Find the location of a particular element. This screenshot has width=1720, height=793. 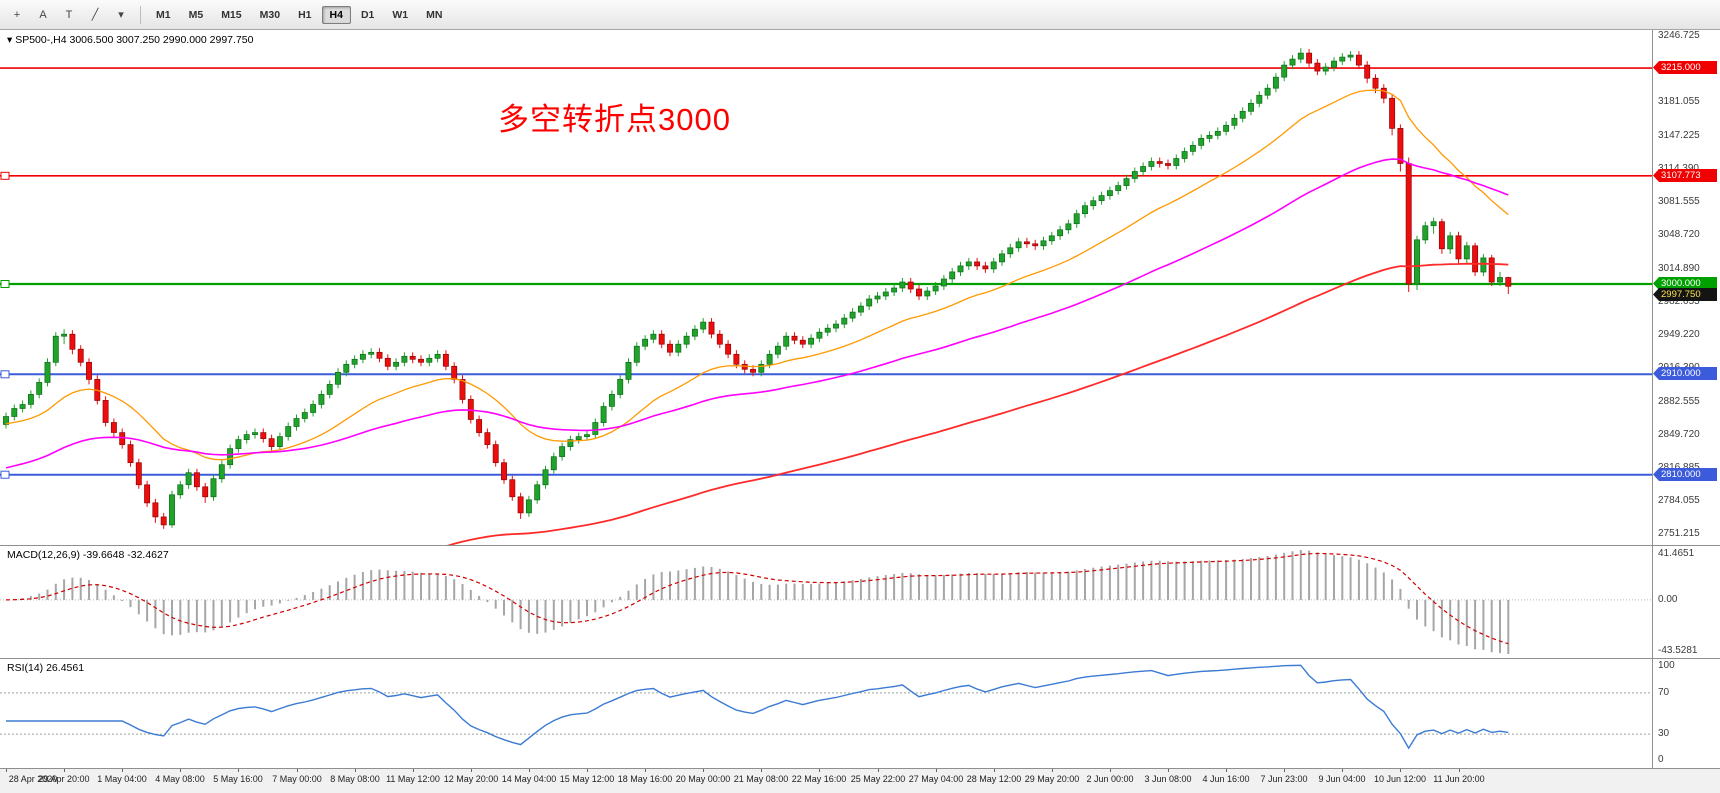

time-axis-label: 15 May 12:00 is located at coordinates (587, 779).